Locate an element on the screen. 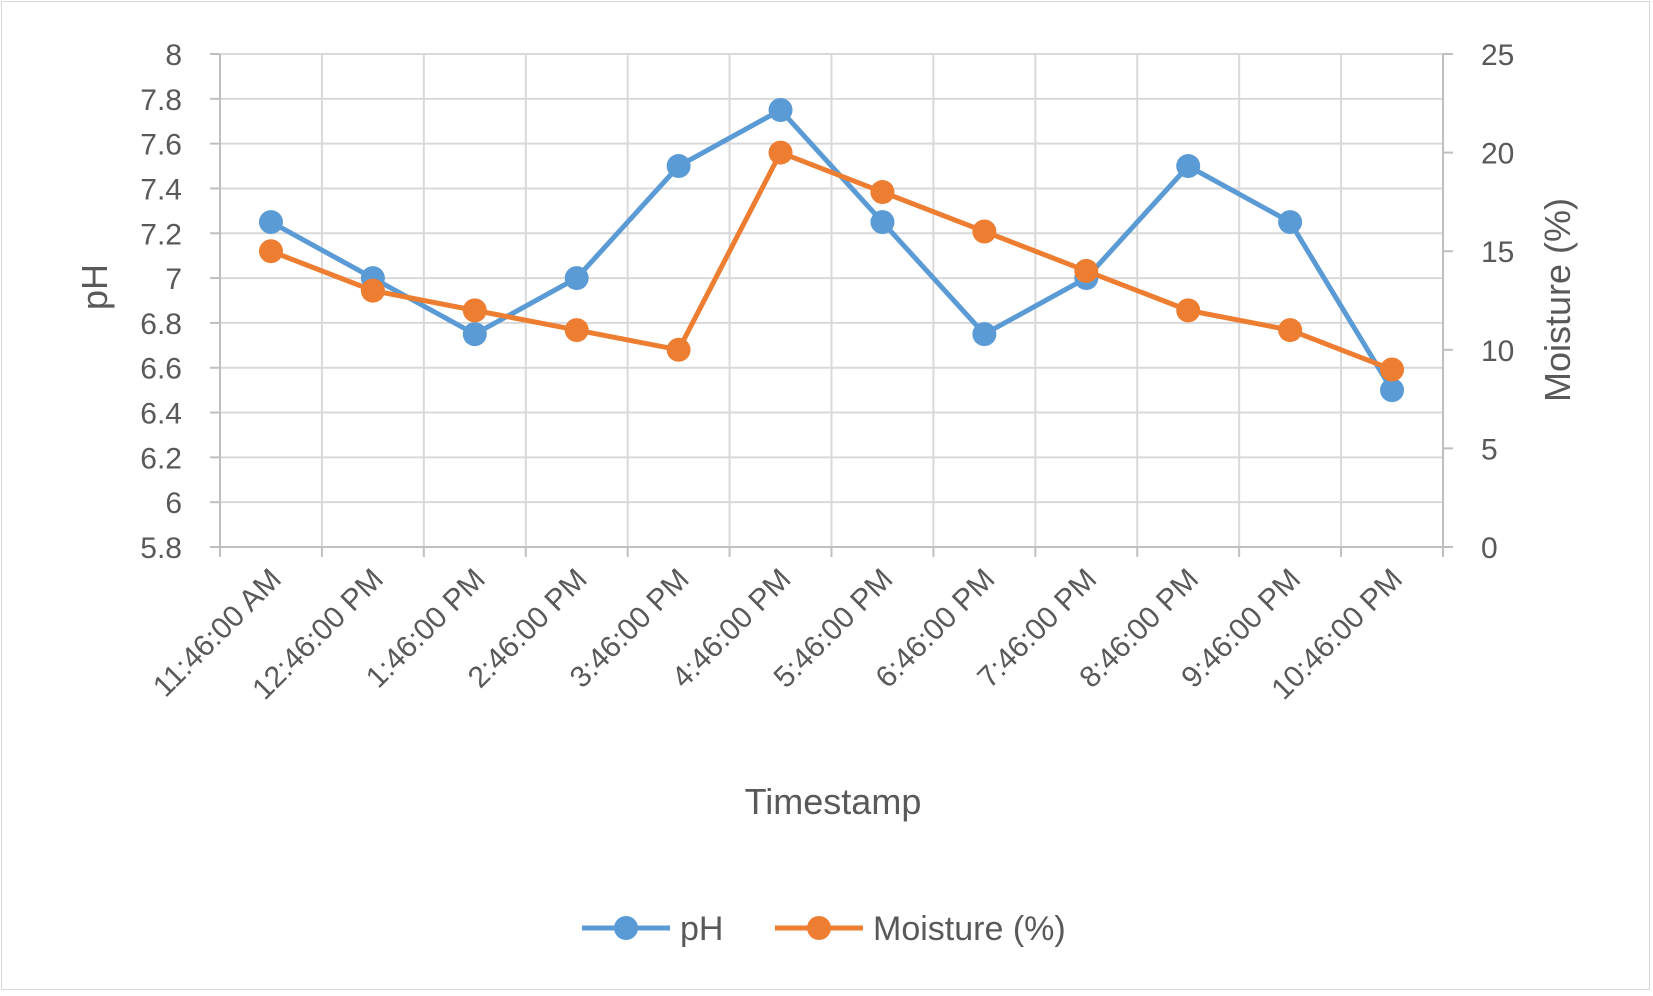 The image size is (1653, 996). y-tick-label-left: 6.6 is located at coordinates (161, 369).